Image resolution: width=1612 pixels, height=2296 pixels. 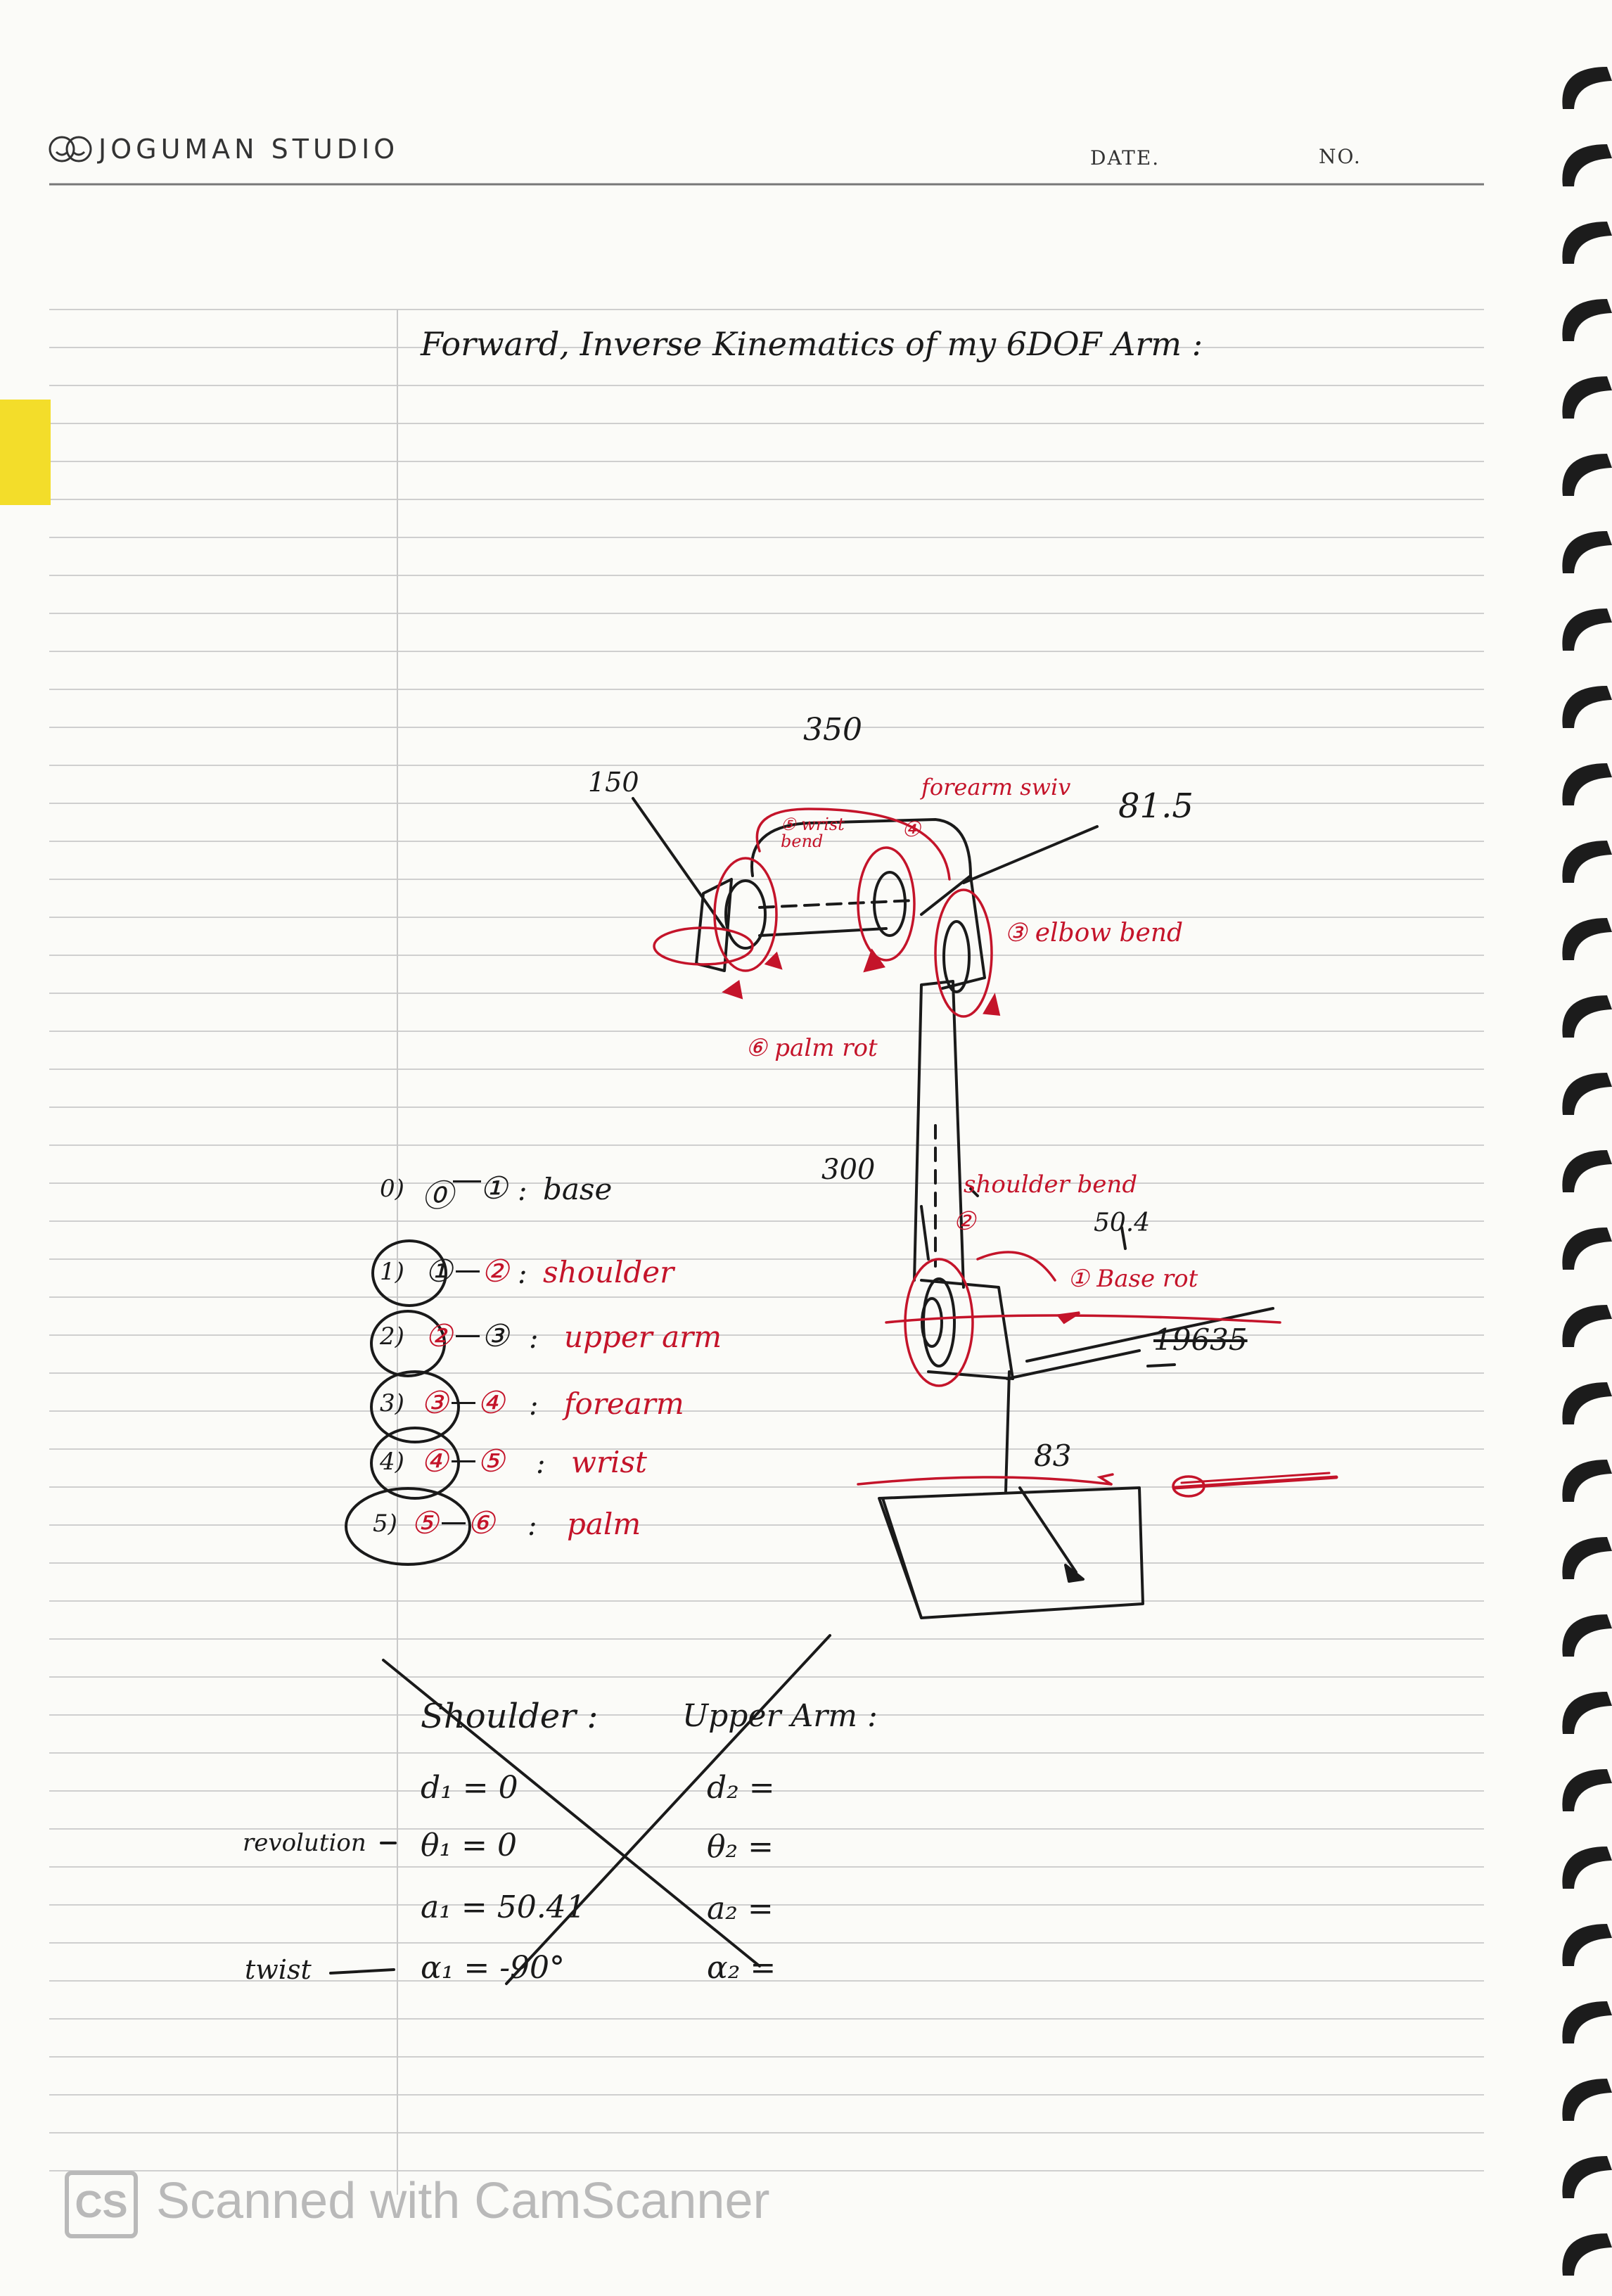 I want to click on label-base-rot: ① Base rot, so click(x=1133, y=1279).